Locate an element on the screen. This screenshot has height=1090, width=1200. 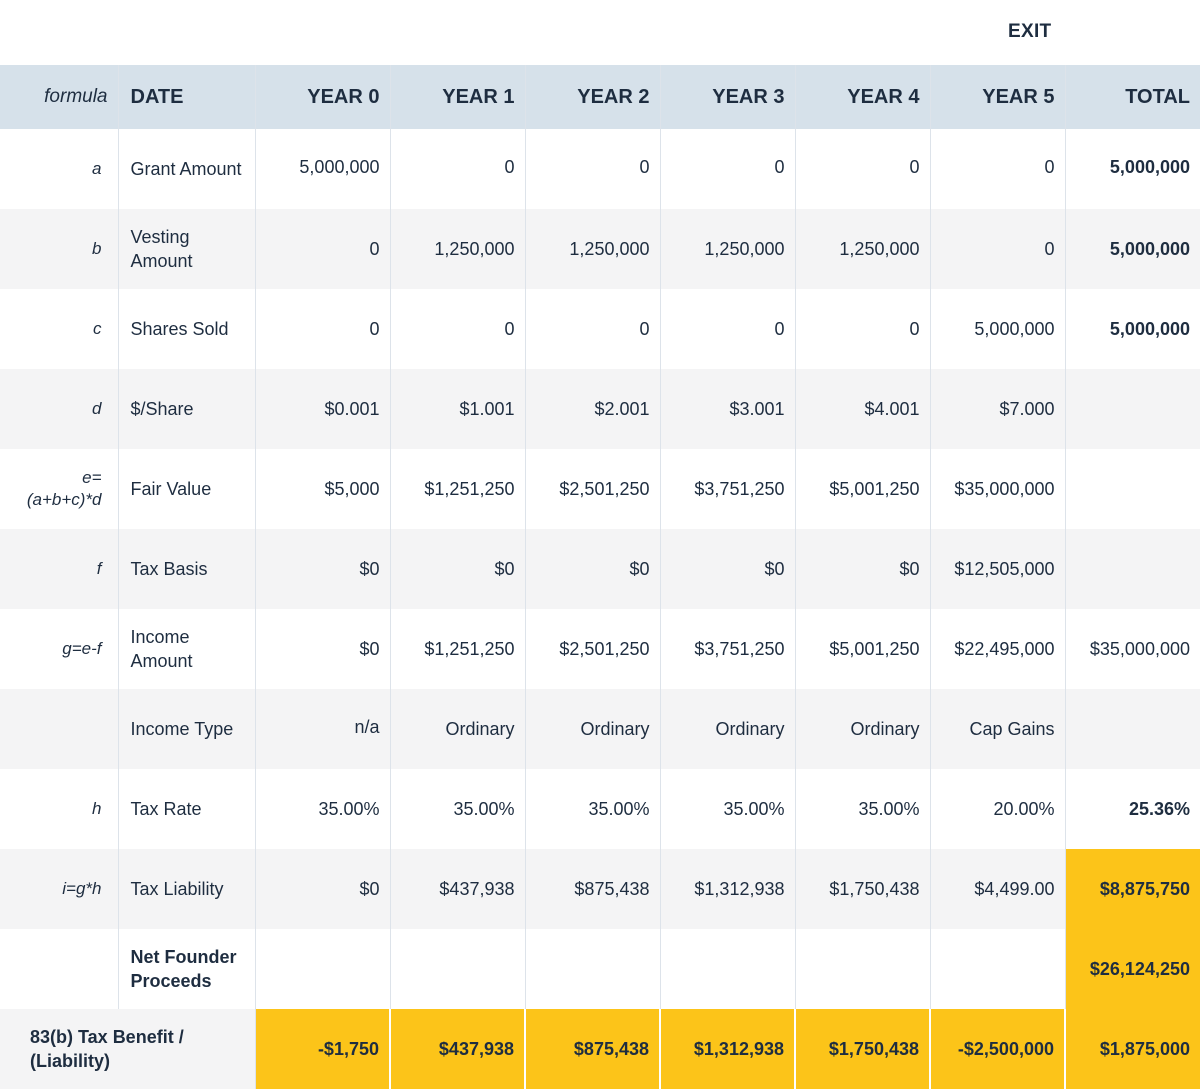
table-cell: Cap Gains is located at coordinates (998, 729).